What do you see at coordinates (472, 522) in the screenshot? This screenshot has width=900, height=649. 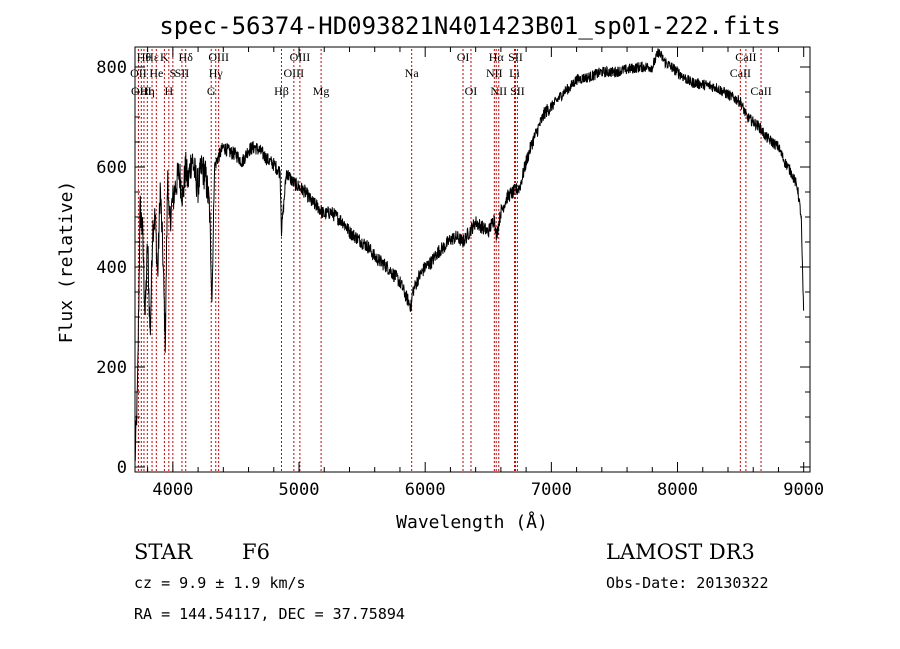 I see `x-axis-label: Wavelength (Å)` at bounding box center [472, 522].